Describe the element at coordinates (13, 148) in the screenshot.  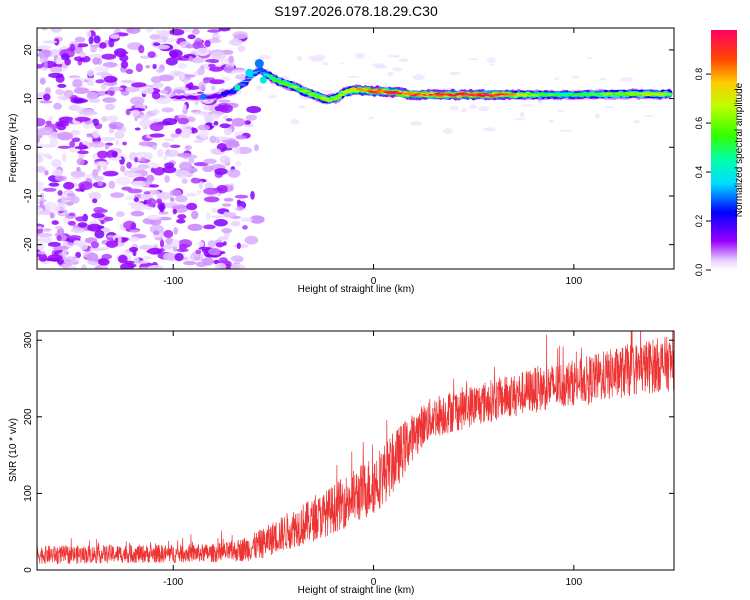
I see `spectrogram-ylabel: Frequency (Hz)` at that location.